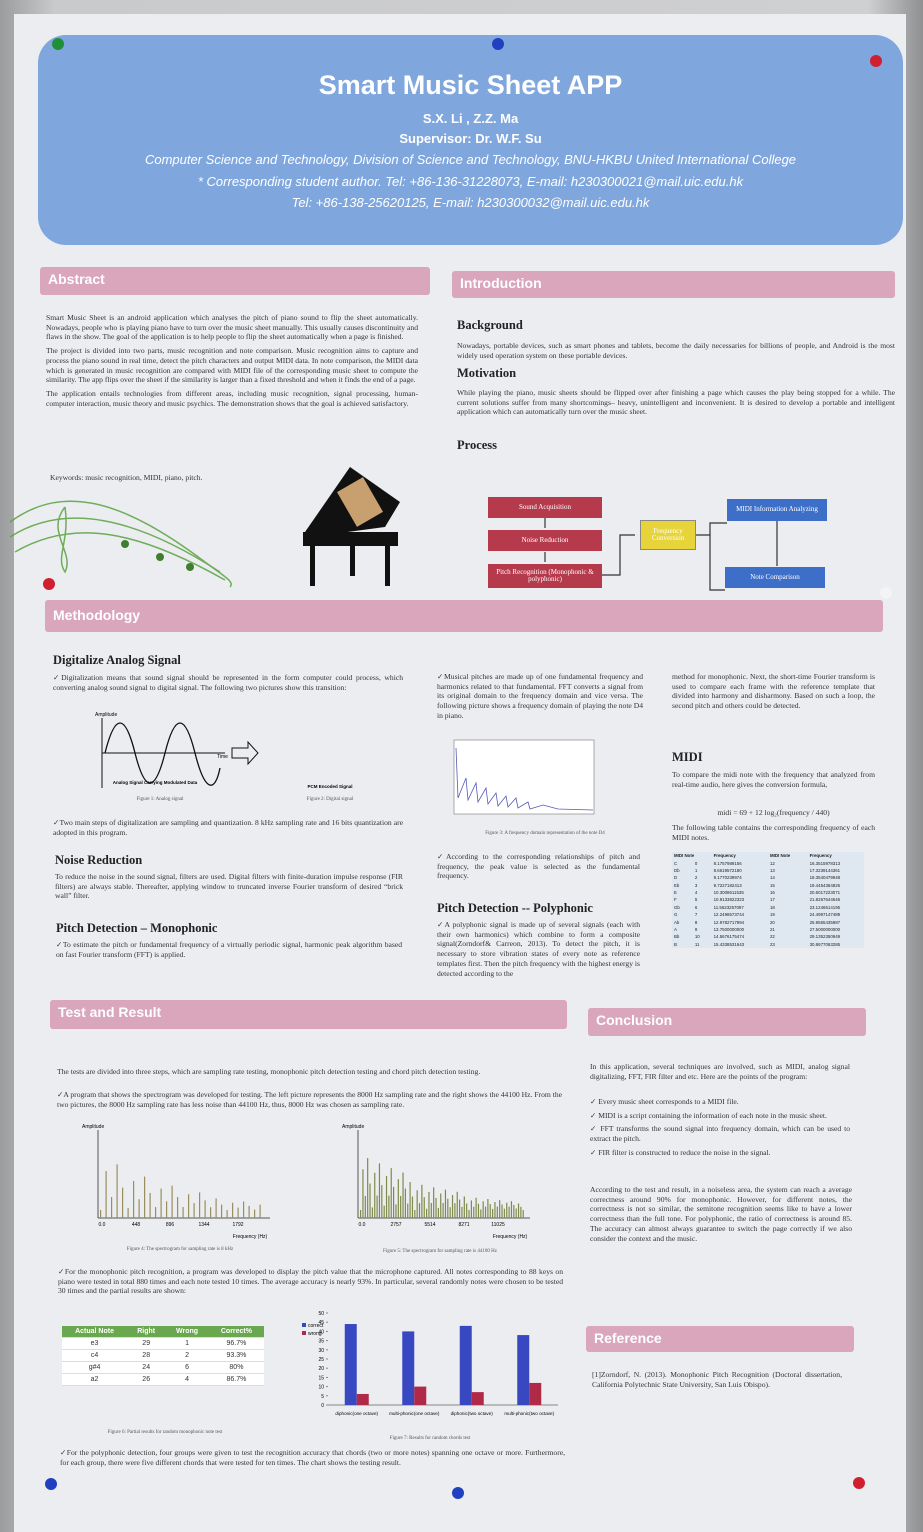  I want to click on row: Ab 8 12.9782717994 20 25.9565435987, so click(768, 921).